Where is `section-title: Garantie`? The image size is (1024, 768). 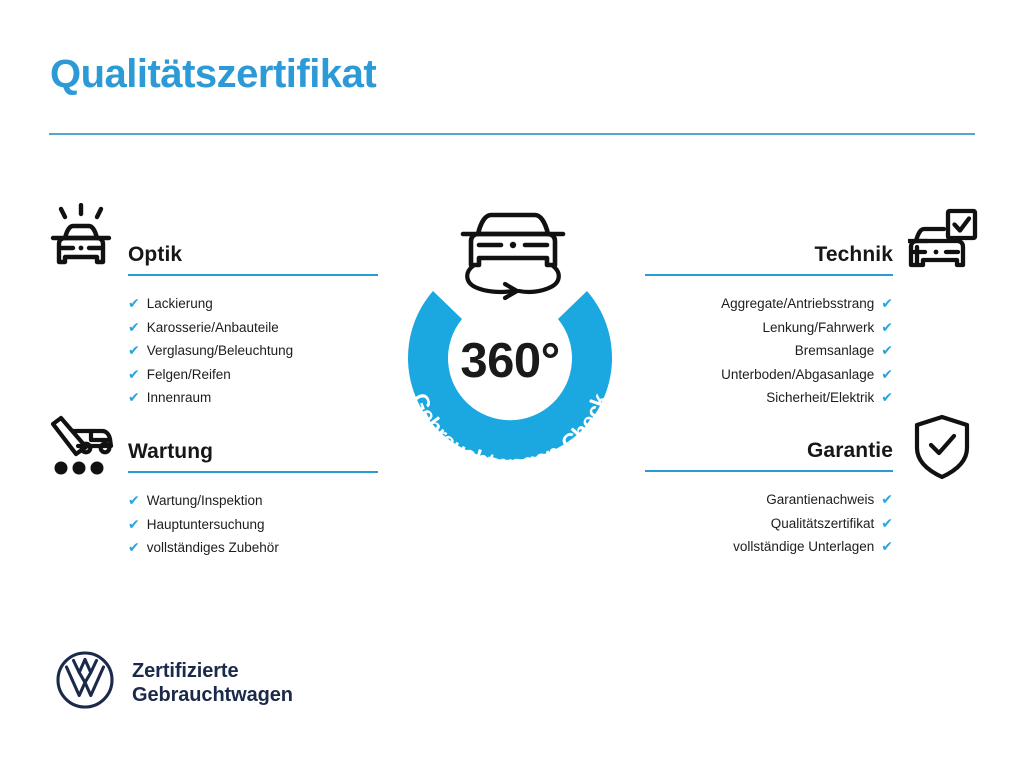 section-title: Garantie is located at coordinates (850, 450).